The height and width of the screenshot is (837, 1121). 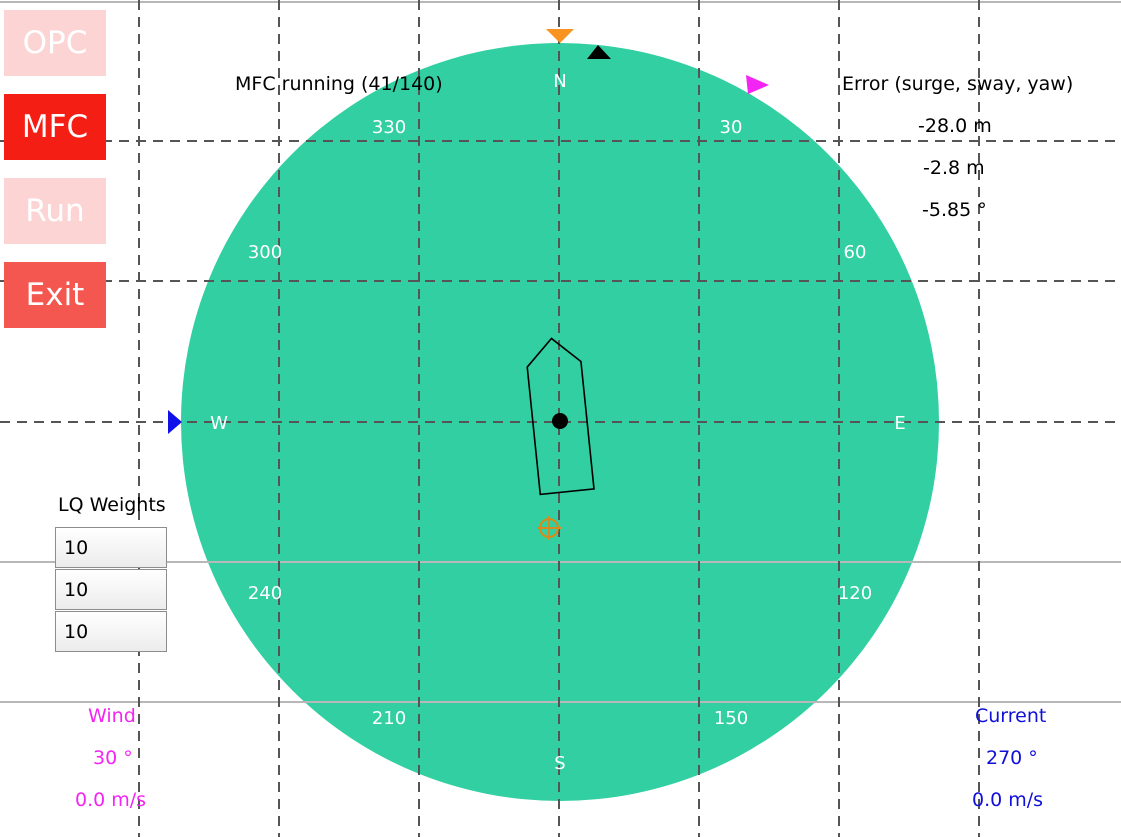 What do you see at coordinates (1008, 800) in the screenshot?
I see `current-speed-value: 0.0 m/s` at bounding box center [1008, 800].